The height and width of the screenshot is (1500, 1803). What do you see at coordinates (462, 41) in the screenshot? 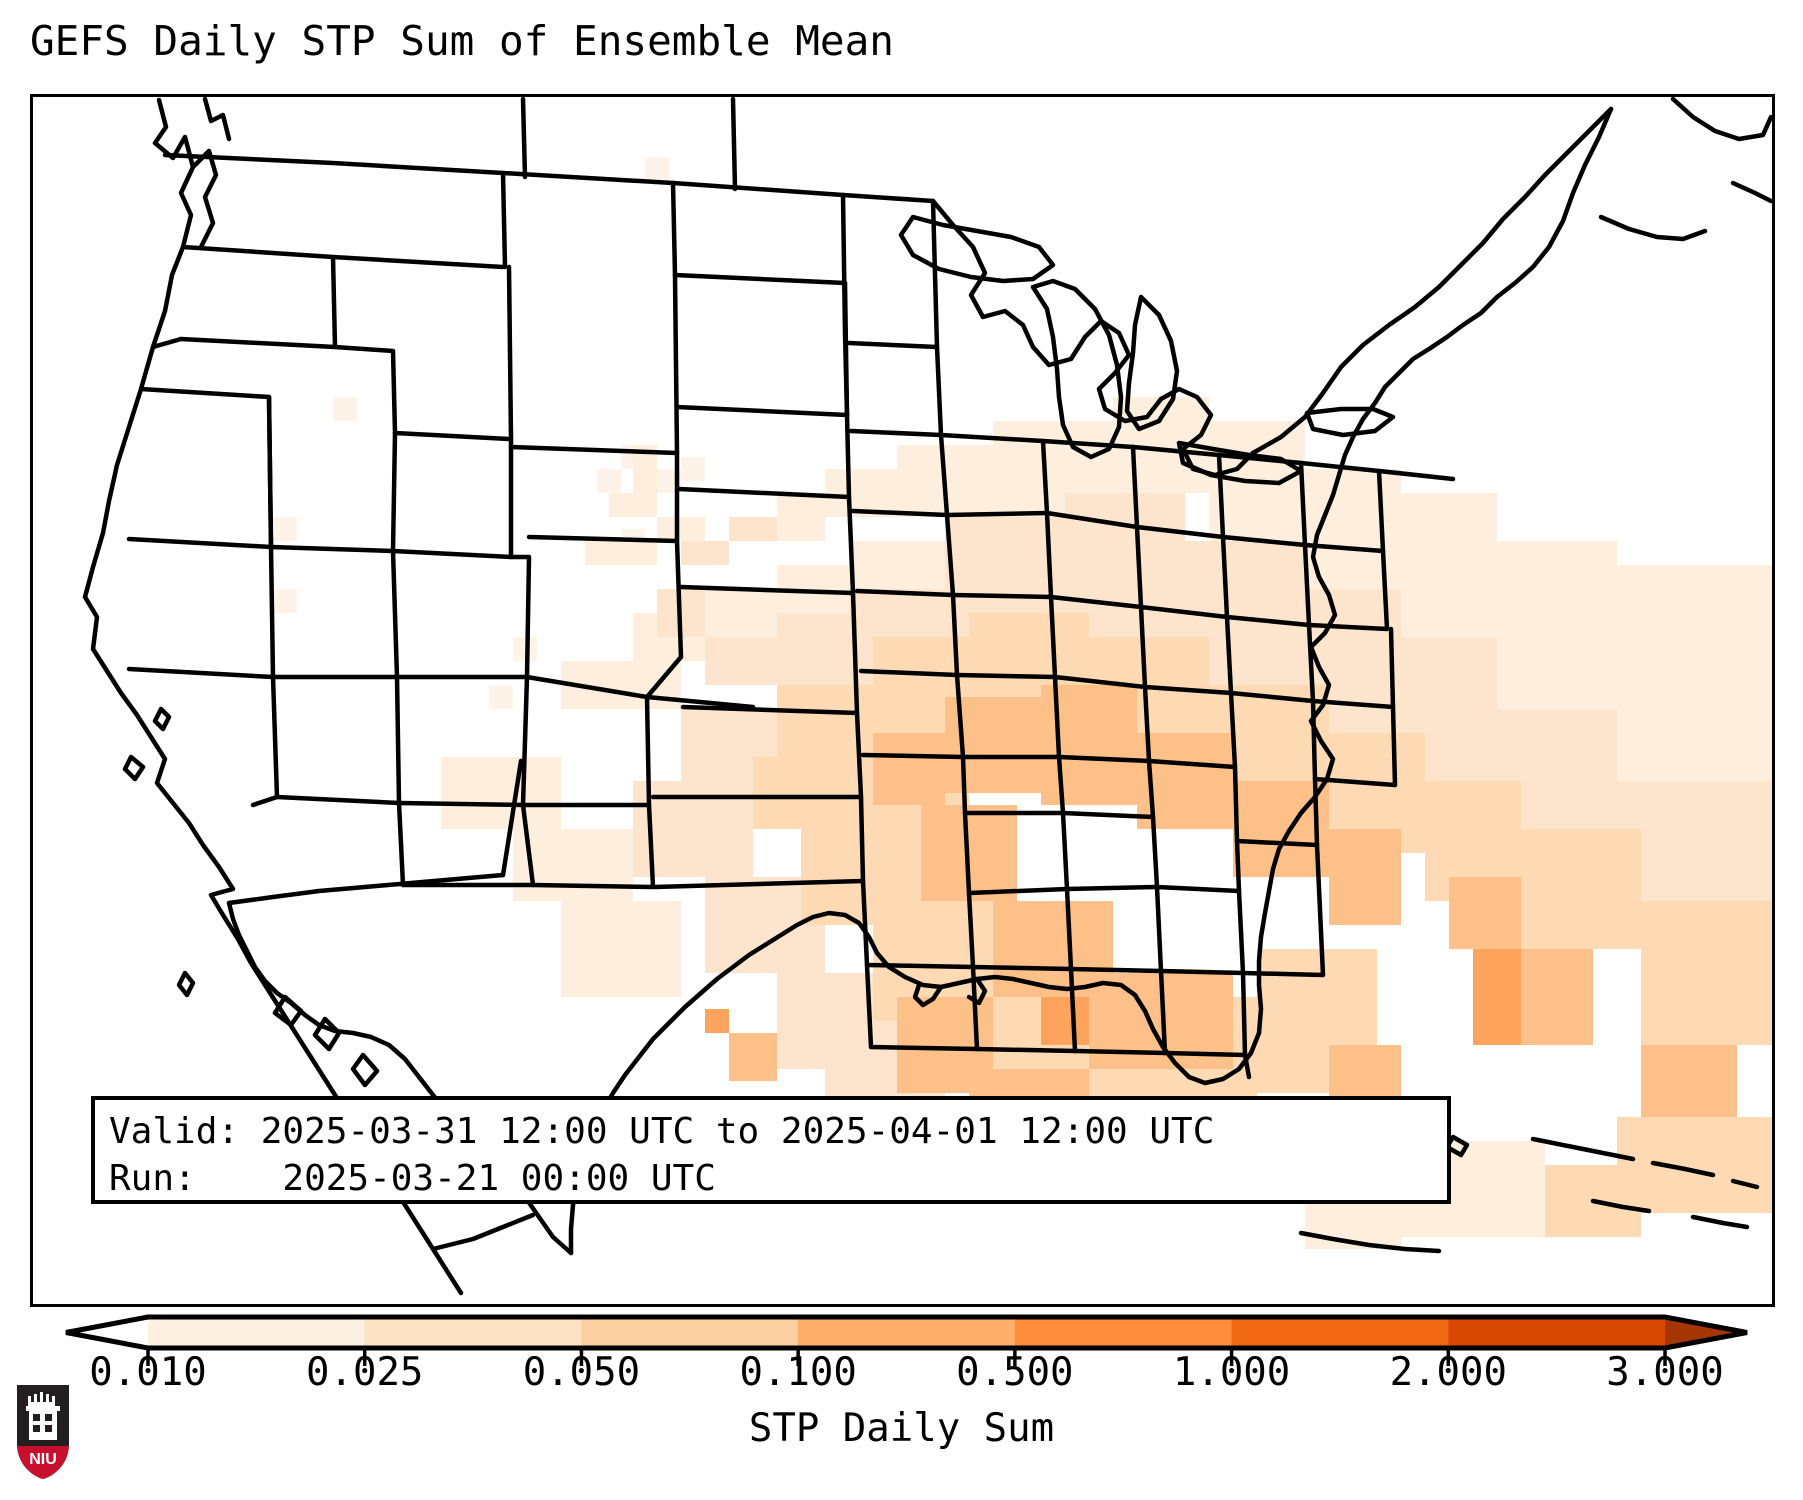
I see `page-title: GEFS Daily STP Sum of Ensemble Mean` at bounding box center [462, 41].